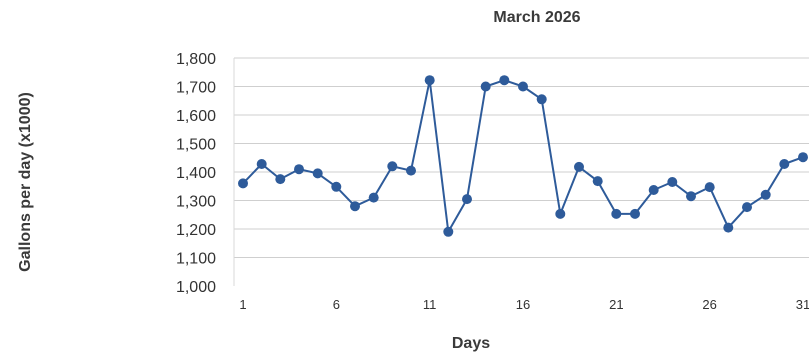  I want to click on chart-title: March 2026, so click(536, 17).